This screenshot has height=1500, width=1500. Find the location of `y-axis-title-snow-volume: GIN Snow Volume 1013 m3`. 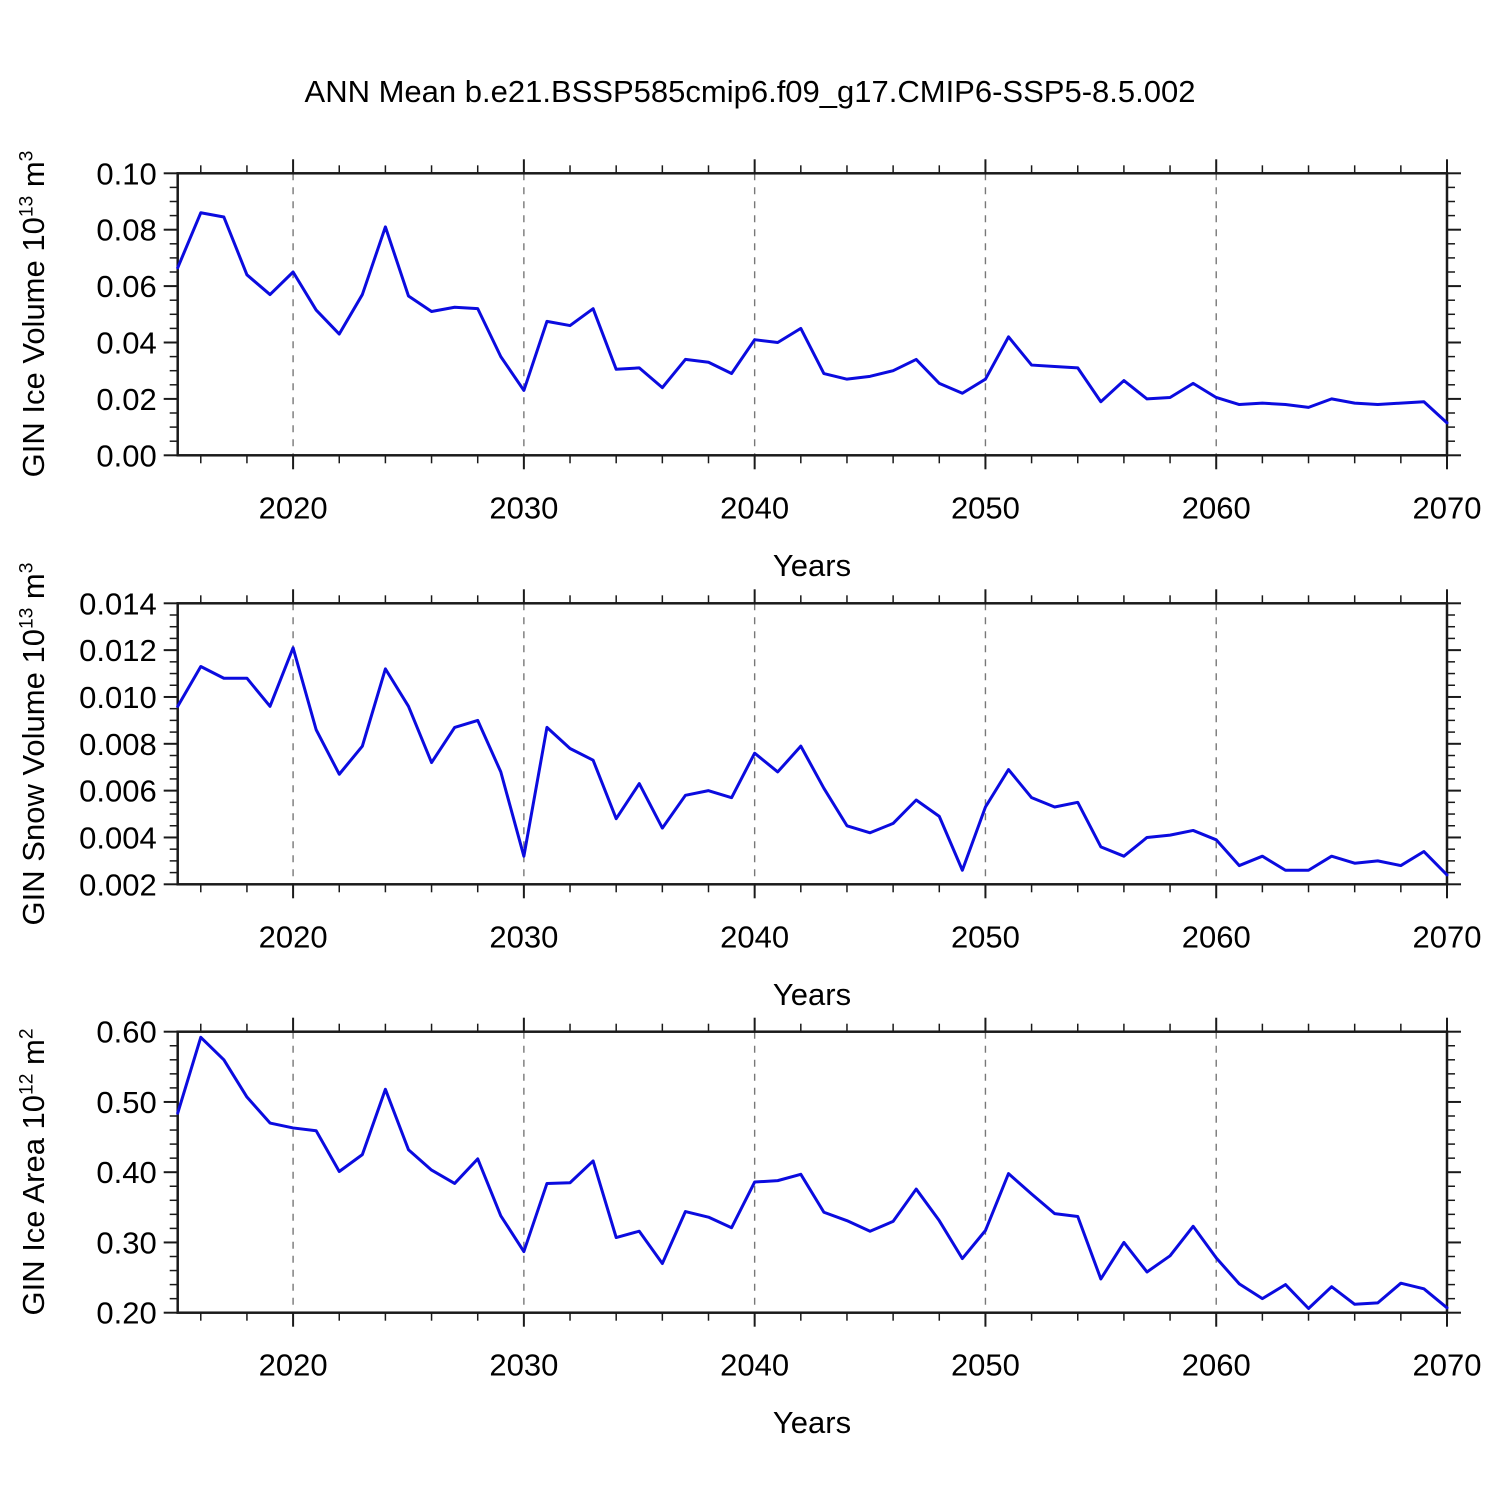

y-axis-title-snow-volume: GIN Snow Volume 1013 m3 is located at coordinates (33, 744).